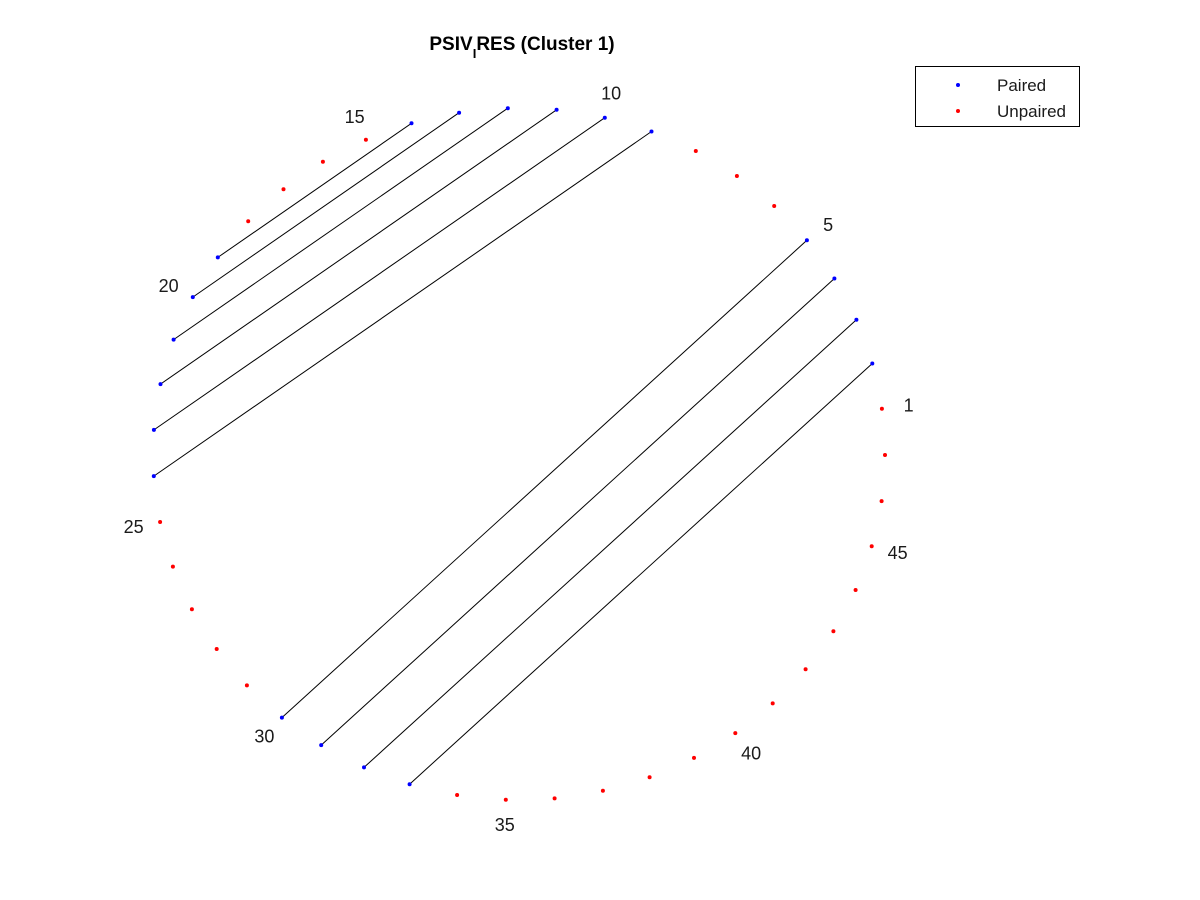 The height and width of the screenshot is (900, 1200). Describe the element at coordinates (451, 44) in the screenshot. I see `title-main: PSIV` at that location.